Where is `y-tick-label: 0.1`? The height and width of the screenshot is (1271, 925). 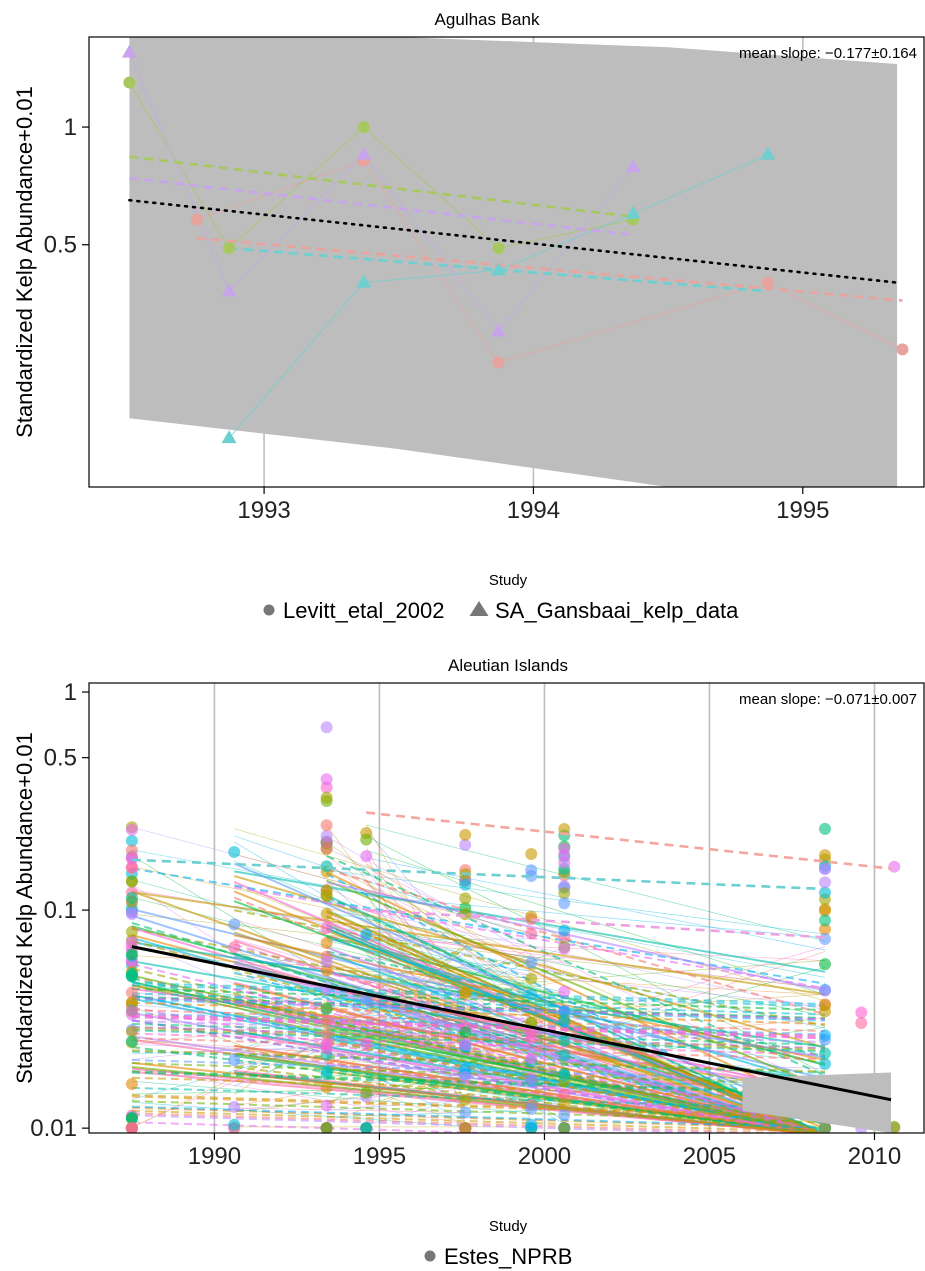 y-tick-label: 0.1 is located at coordinates (60, 910).